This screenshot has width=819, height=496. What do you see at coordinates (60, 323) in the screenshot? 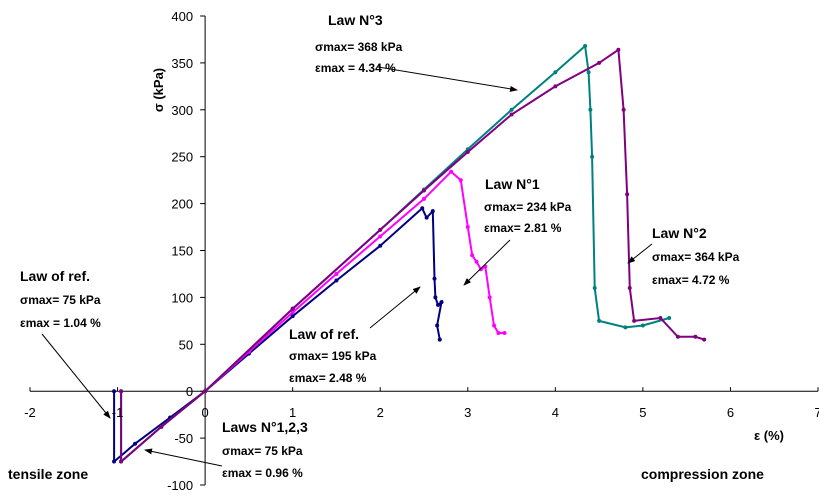
I see `annotation-ref-tensile-emax: εmax = 1.04 %` at bounding box center [60, 323].